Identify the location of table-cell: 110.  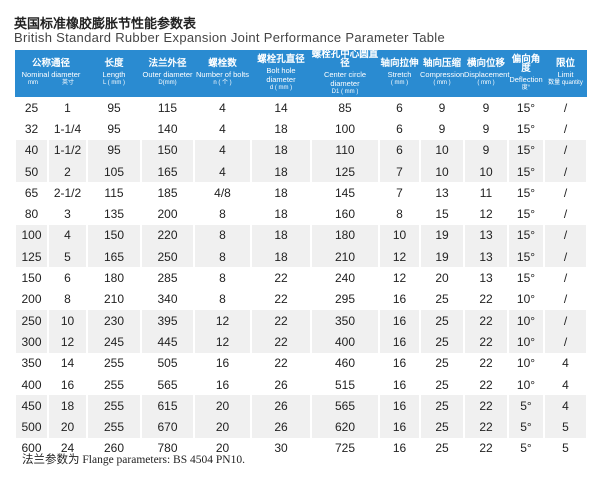
(345, 150).